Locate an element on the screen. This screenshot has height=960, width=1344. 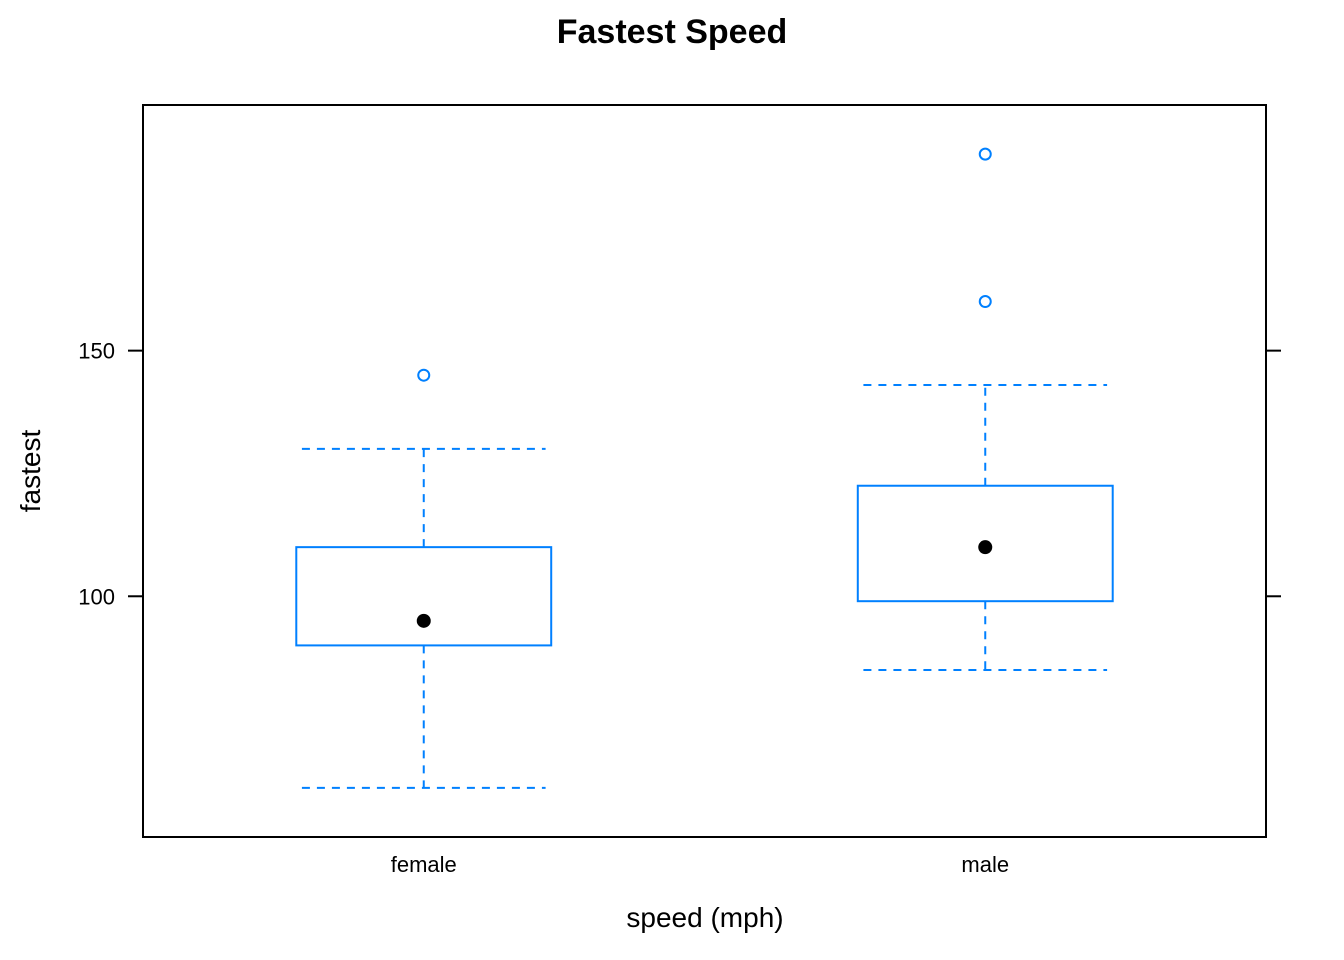
chart-title: Fastest Speed is located at coordinates (672, 32).